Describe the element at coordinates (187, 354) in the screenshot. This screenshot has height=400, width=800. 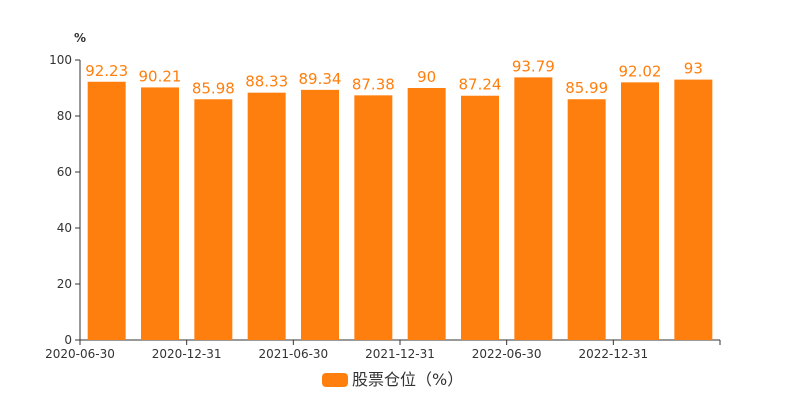
I see `x-tick-label-1: 2020-12-31` at that location.